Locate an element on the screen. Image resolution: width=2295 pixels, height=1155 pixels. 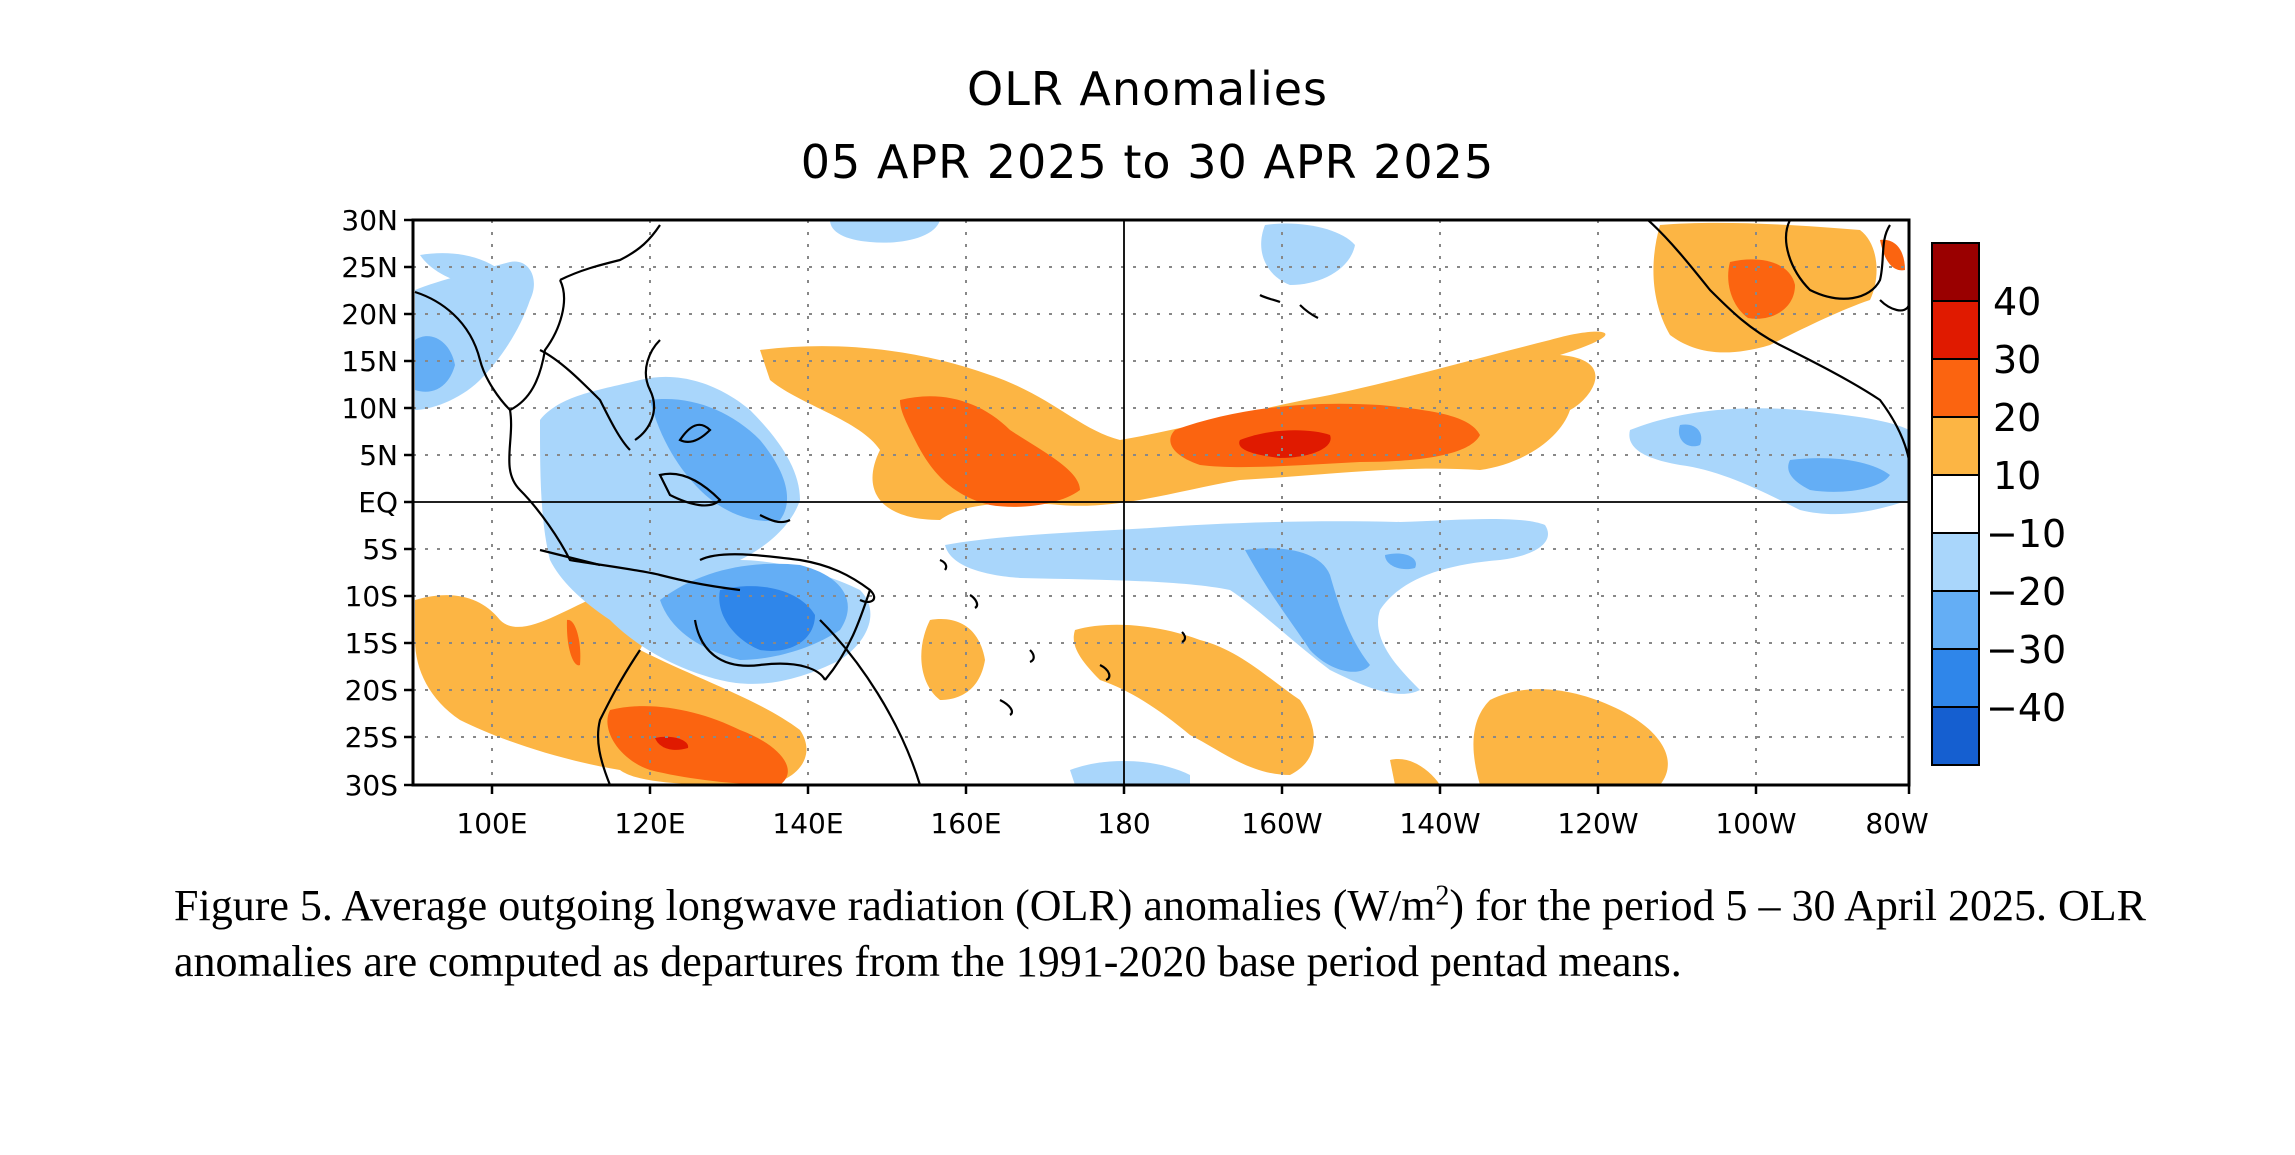
lon-label: 100W is located at coordinates (1755, 823).